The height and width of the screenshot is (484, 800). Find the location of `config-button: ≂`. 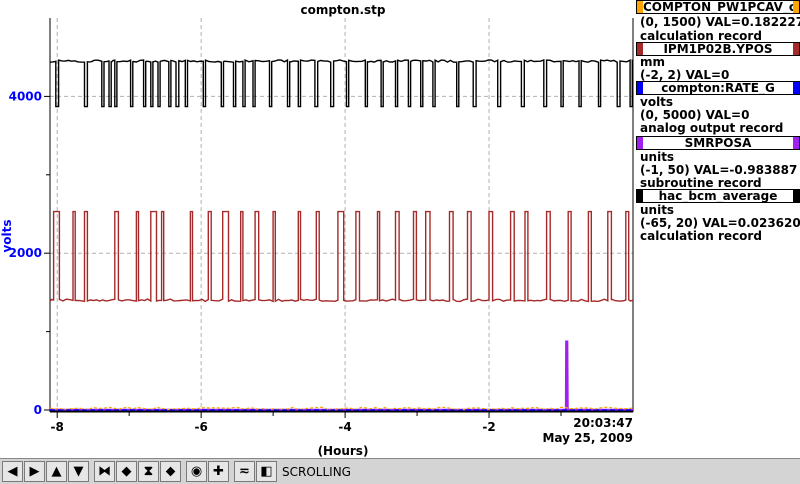

config-button: ≂ is located at coordinates (244, 471).